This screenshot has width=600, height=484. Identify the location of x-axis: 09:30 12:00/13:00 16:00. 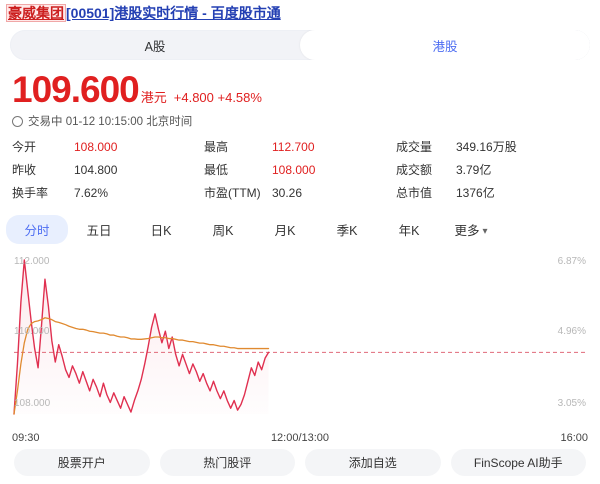
(300, 441).